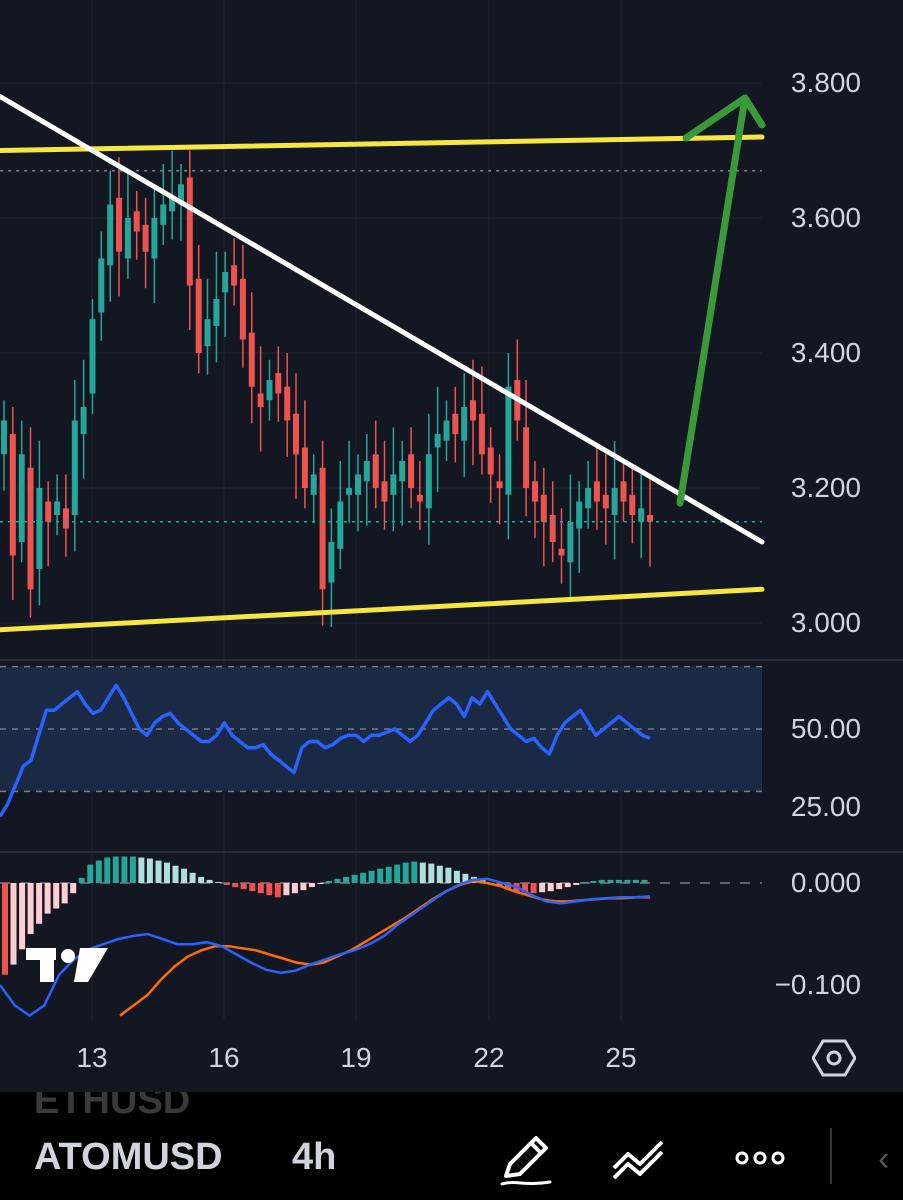 This screenshot has width=903, height=1200. I want to click on horizontal-trendline, so click(382, 609).